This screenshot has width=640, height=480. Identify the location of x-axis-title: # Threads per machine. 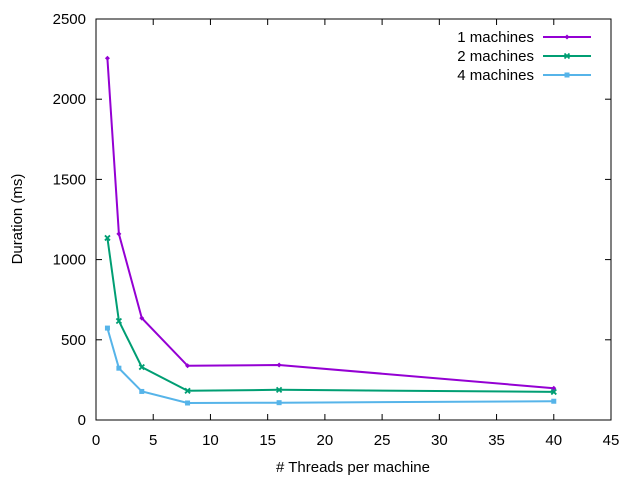
(353, 467).